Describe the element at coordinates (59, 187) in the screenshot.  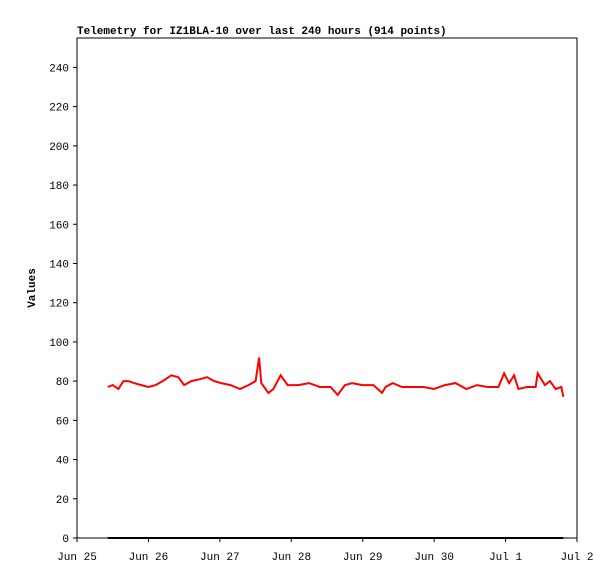
I see `y-tick-label: 180` at that location.